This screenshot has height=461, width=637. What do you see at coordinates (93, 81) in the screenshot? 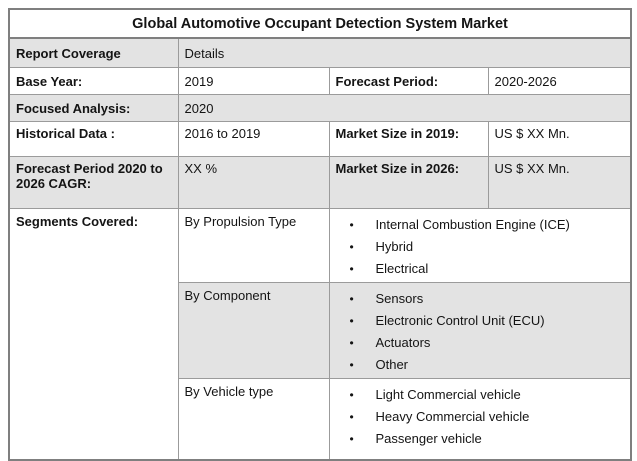
I see `base-year-label: Base Year:` at bounding box center [93, 81].